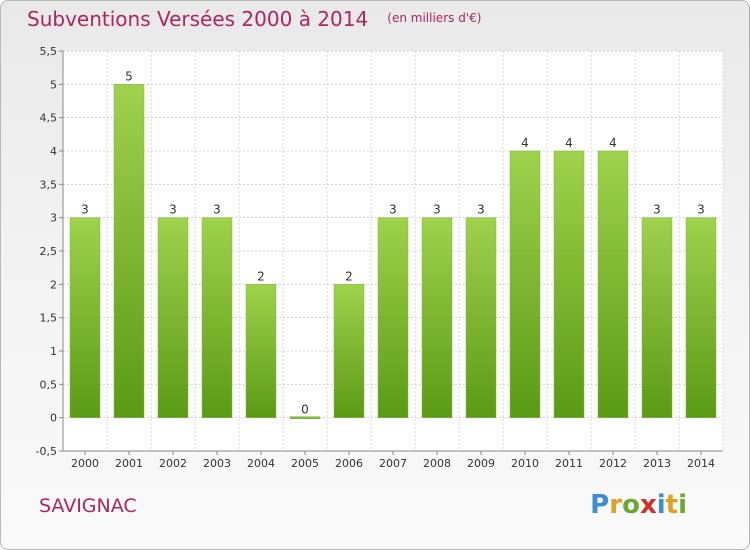  I want to click on x-tick-label: 2005, so click(305, 463).